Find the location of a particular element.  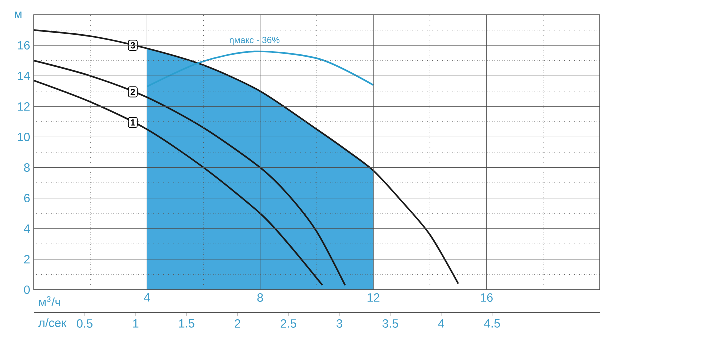

y-tick-label: 10 is located at coordinates (24, 137).